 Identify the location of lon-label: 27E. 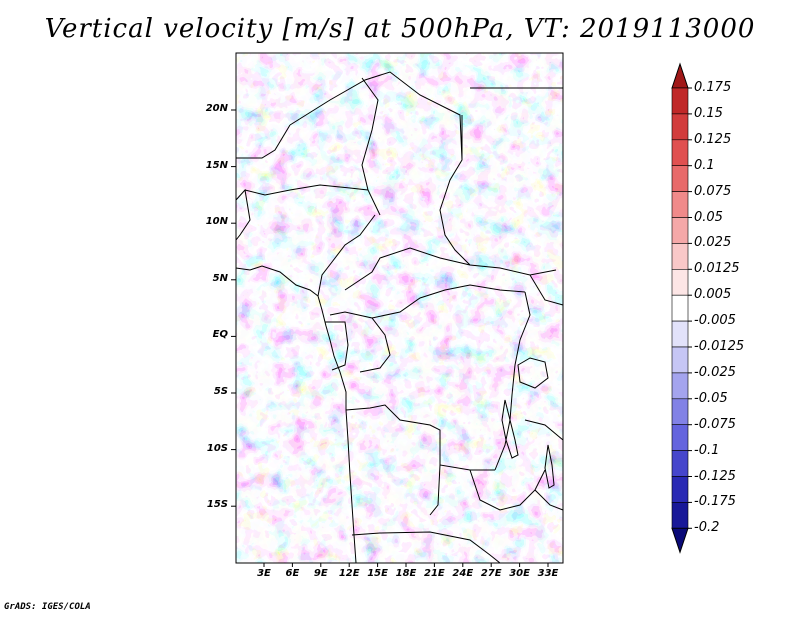
(491, 573).